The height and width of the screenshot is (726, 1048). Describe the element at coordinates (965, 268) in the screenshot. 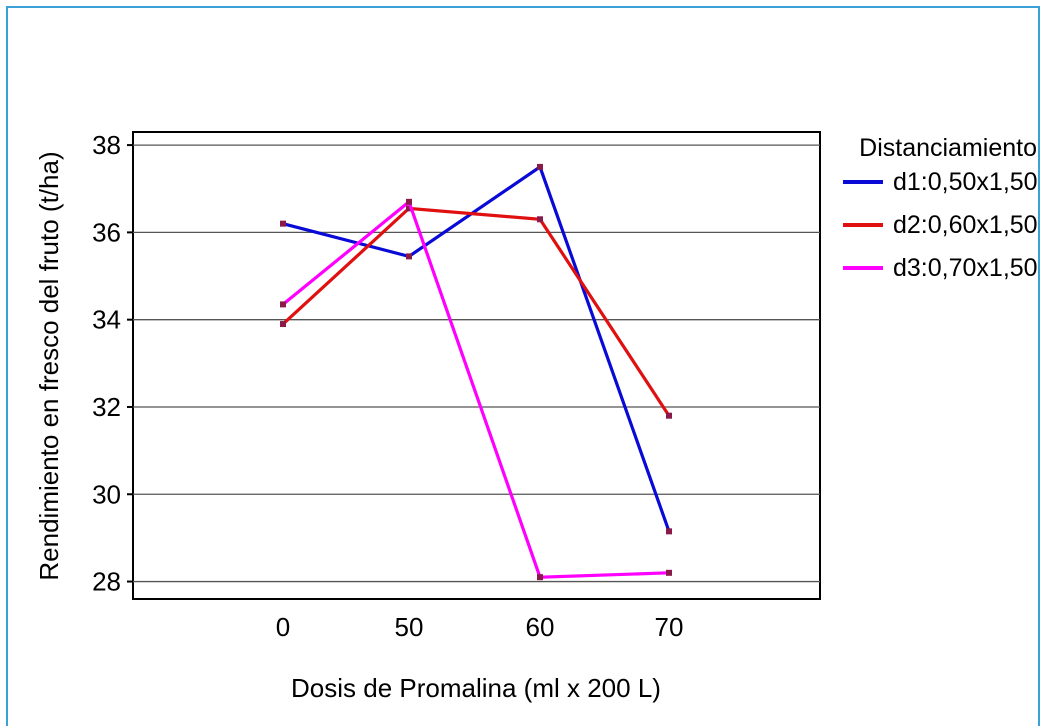

I see `legend-label: d3:0,70x1,50` at that location.